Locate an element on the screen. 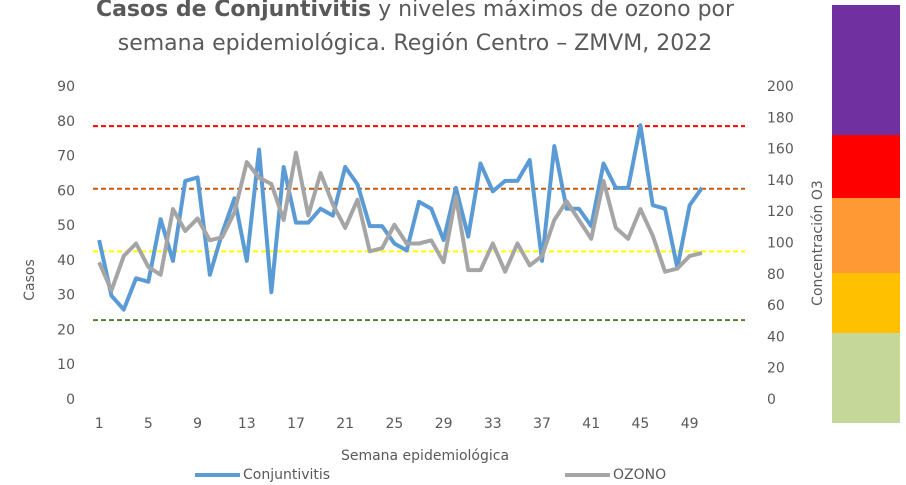 Image resolution: width=906 pixels, height=485 pixels. y2-tick-label: 160 is located at coordinates (780, 150).